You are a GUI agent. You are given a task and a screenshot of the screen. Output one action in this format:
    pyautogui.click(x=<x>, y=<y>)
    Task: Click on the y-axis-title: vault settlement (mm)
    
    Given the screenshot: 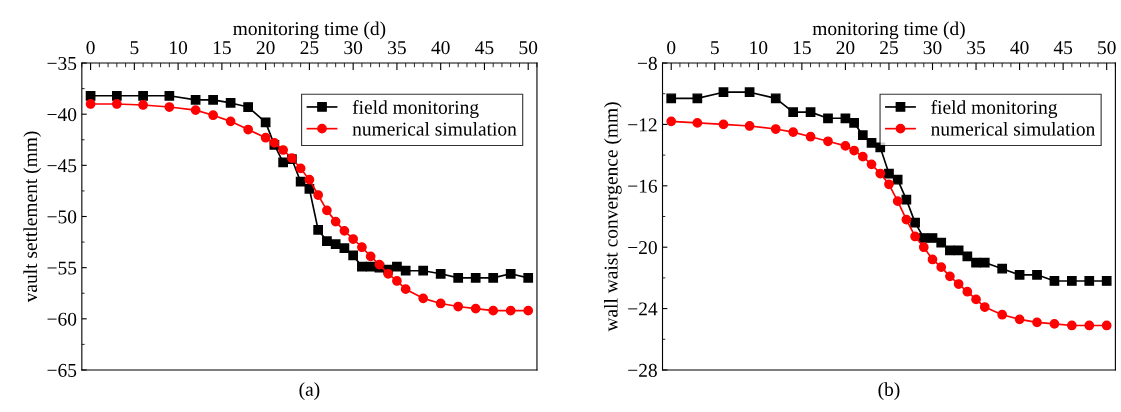 What is the action you would take?
    pyautogui.click(x=32, y=217)
    